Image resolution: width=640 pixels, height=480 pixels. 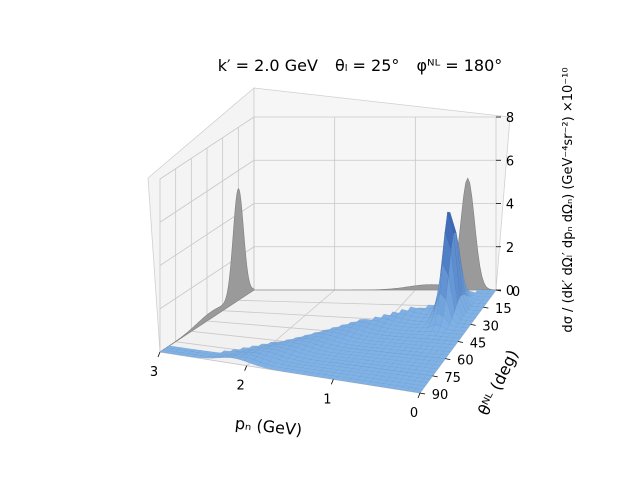 What do you see at coordinates (268, 427) in the screenshot?
I see `x-axis-label: pₙ (GeV)` at bounding box center [268, 427].